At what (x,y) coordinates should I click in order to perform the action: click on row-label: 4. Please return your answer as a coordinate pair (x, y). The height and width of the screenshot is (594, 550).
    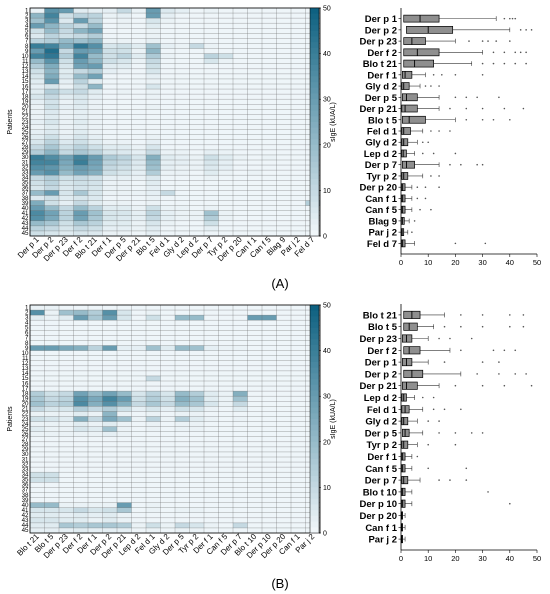
    Looking at the image, I should click on (27, 26).